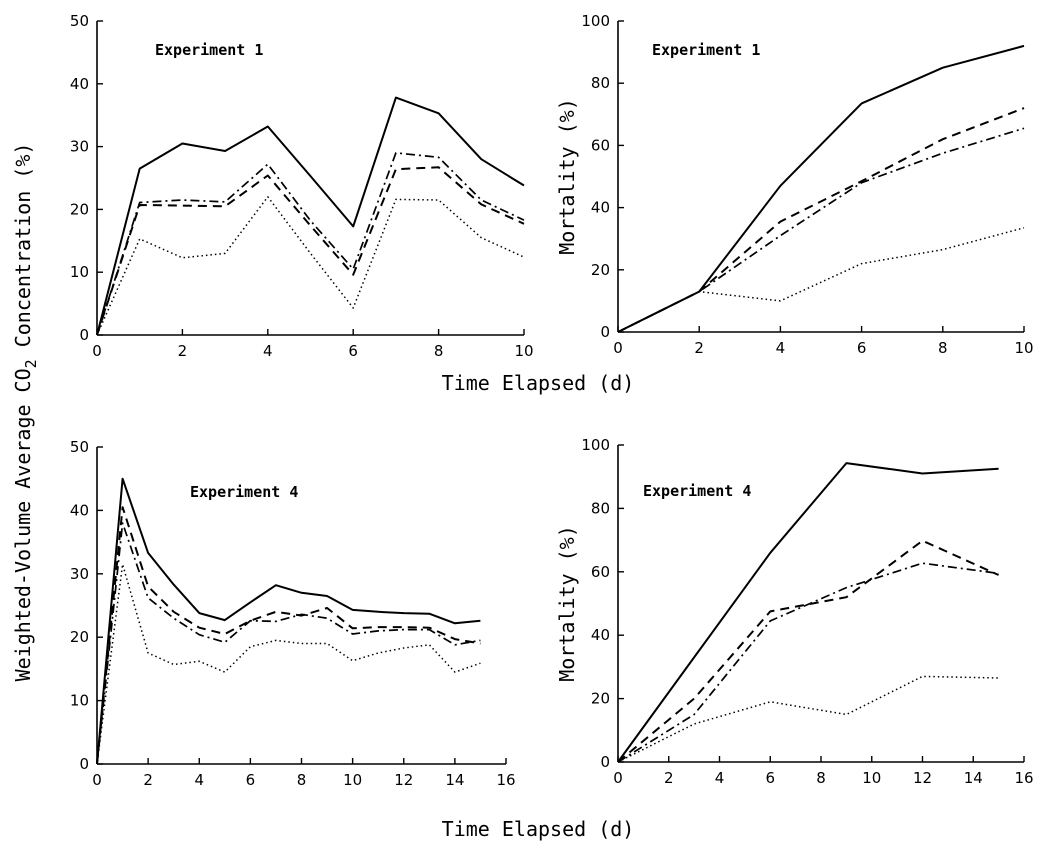 This screenshot has width=1042, height=848. What do you see at coordinates (538, 383) in the screenshot?
I see `shared-x-axis-label-top: Time Elapsed (d)` at bounding box center [538, 383].